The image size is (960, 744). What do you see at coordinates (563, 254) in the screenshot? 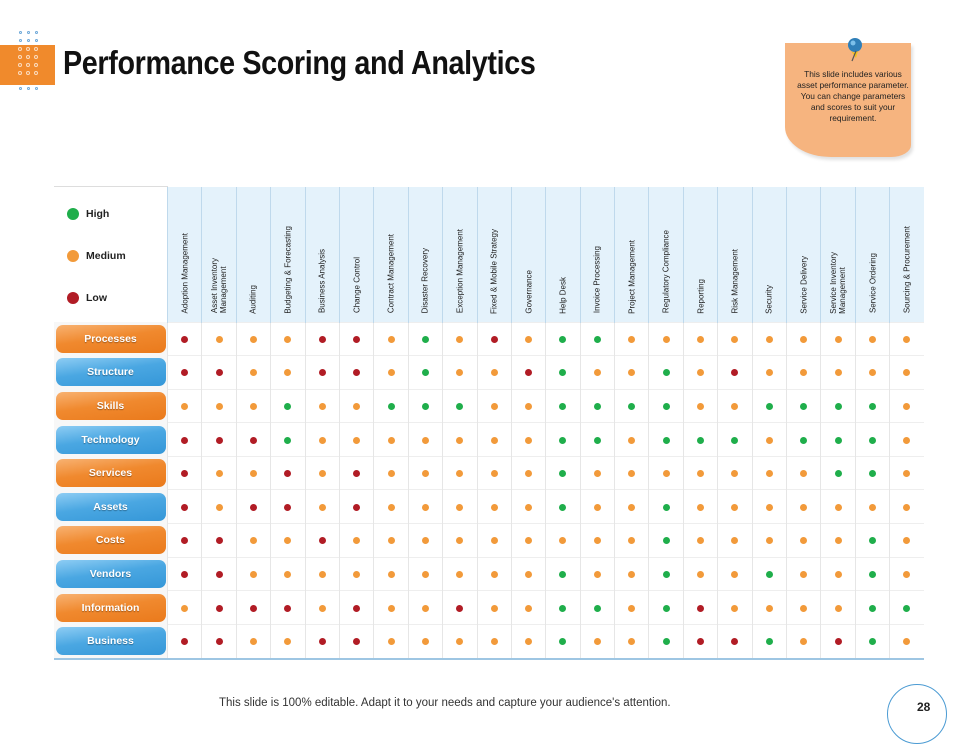
I see `column-header: Help Desk` at bounding box center [563, 254].